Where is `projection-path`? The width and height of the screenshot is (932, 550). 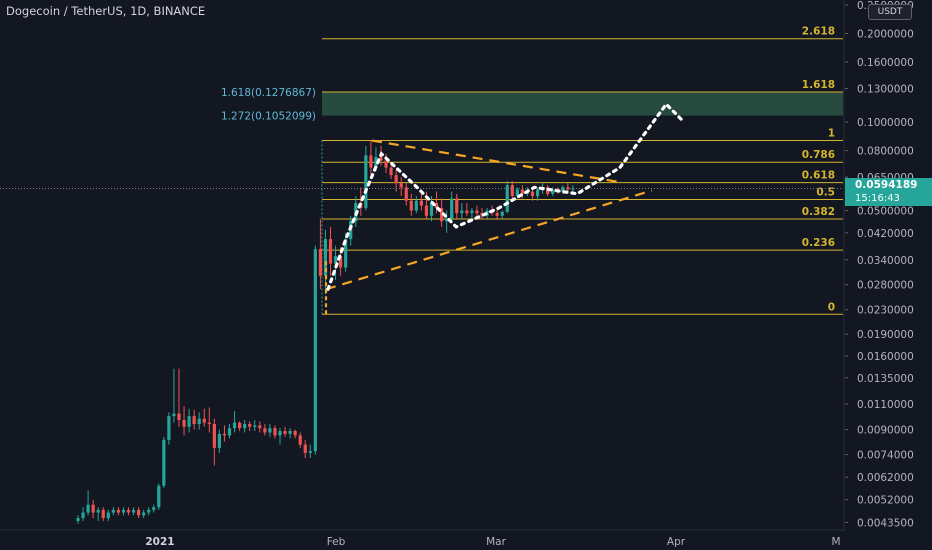
projection-path is located at coordinates (506, 196).